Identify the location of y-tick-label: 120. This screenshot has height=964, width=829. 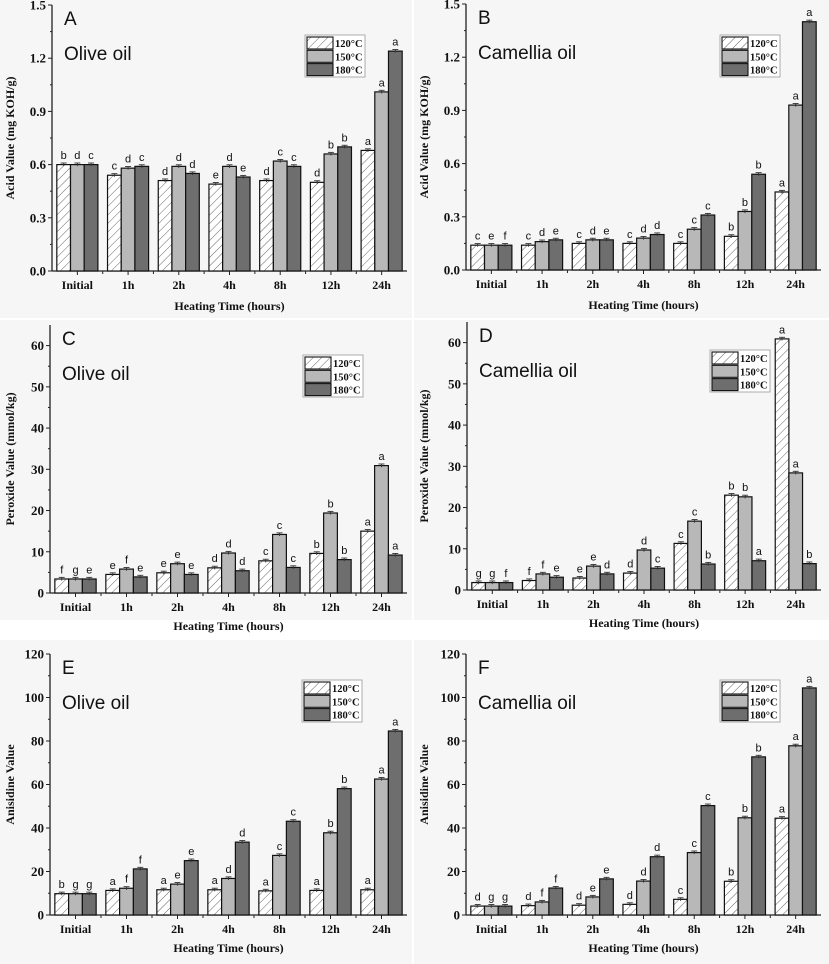
(35, 654).